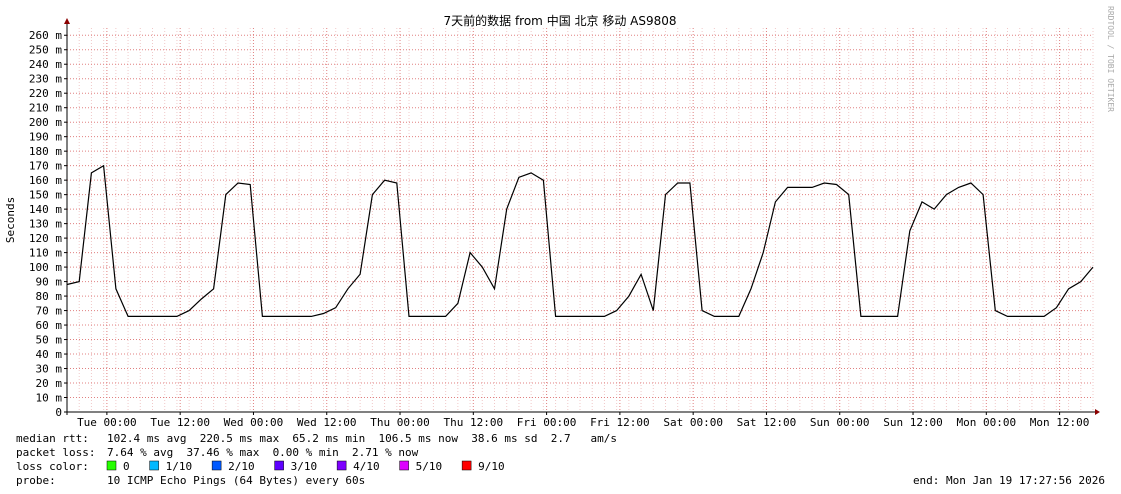 This screenshot has height=494, width=1121. What do you see at coordinates (58, 412) in the screenshot?
I see `y-tick-label: 0` at bounding box center [58, 412].